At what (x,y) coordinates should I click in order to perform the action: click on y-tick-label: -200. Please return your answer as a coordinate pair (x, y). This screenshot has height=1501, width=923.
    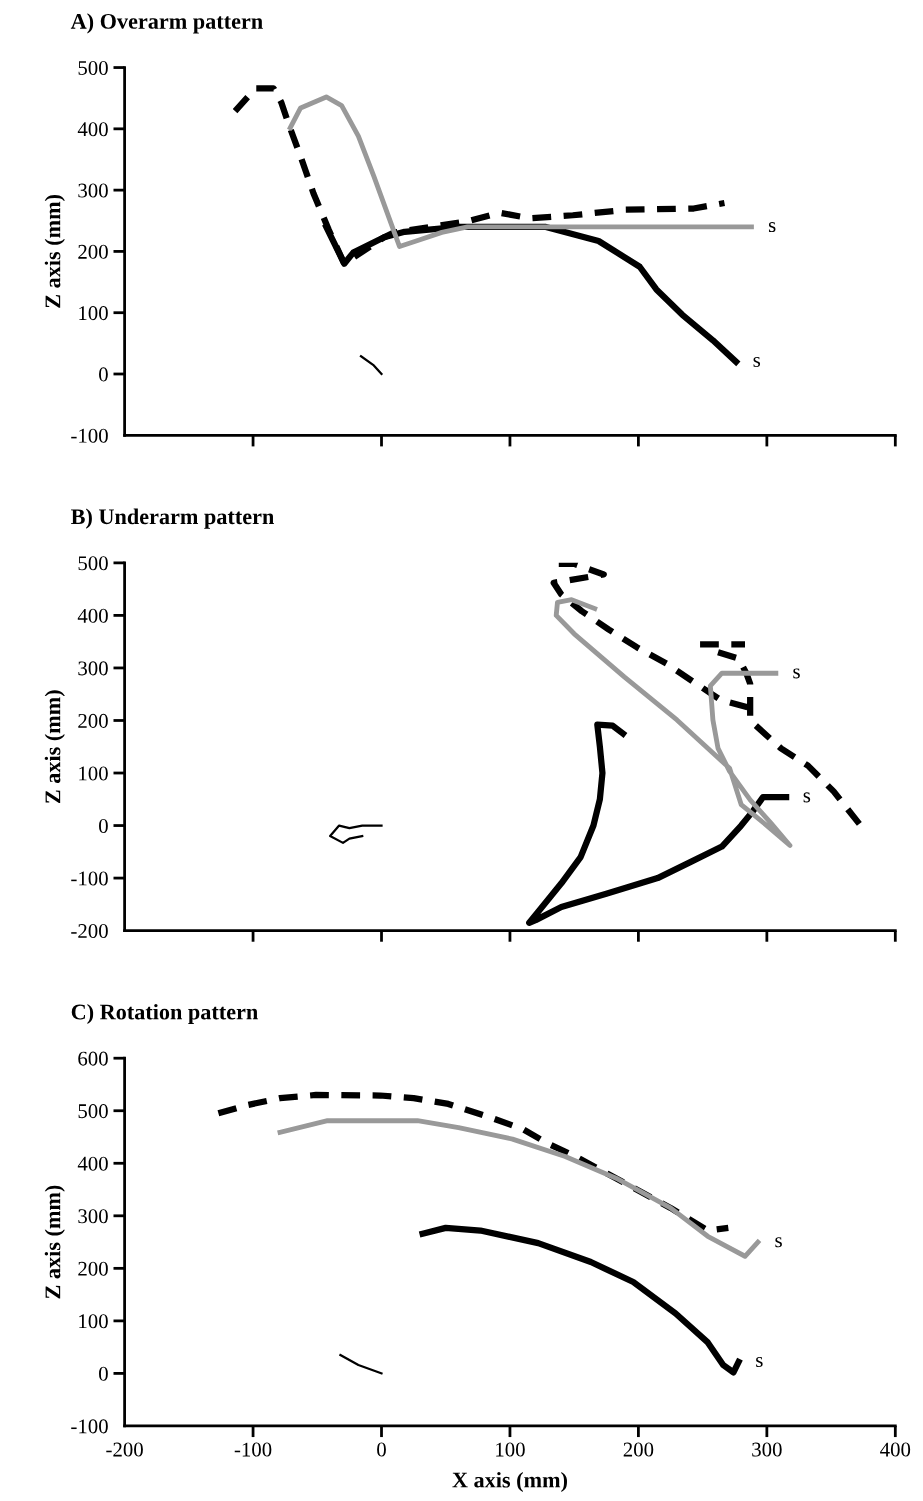
    Looking at the image, I should click on (89, 931).